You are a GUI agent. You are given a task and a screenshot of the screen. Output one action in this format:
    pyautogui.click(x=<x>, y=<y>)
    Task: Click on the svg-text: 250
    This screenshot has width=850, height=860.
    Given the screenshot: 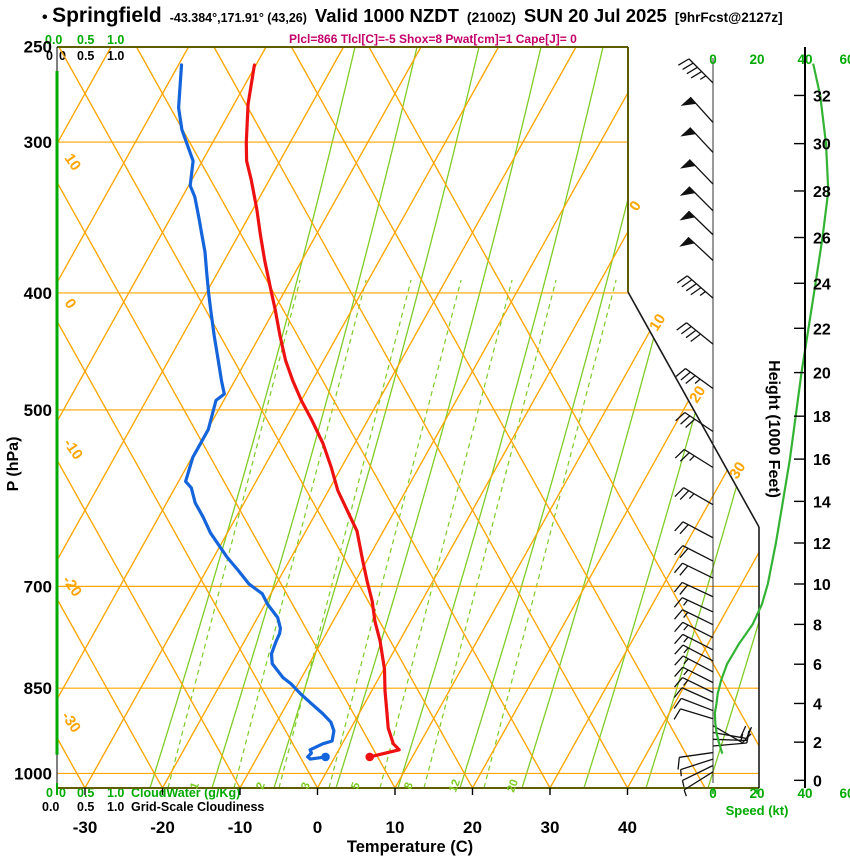 What is the action you would take?
    pyautogui.click(x=38, y=46)
    